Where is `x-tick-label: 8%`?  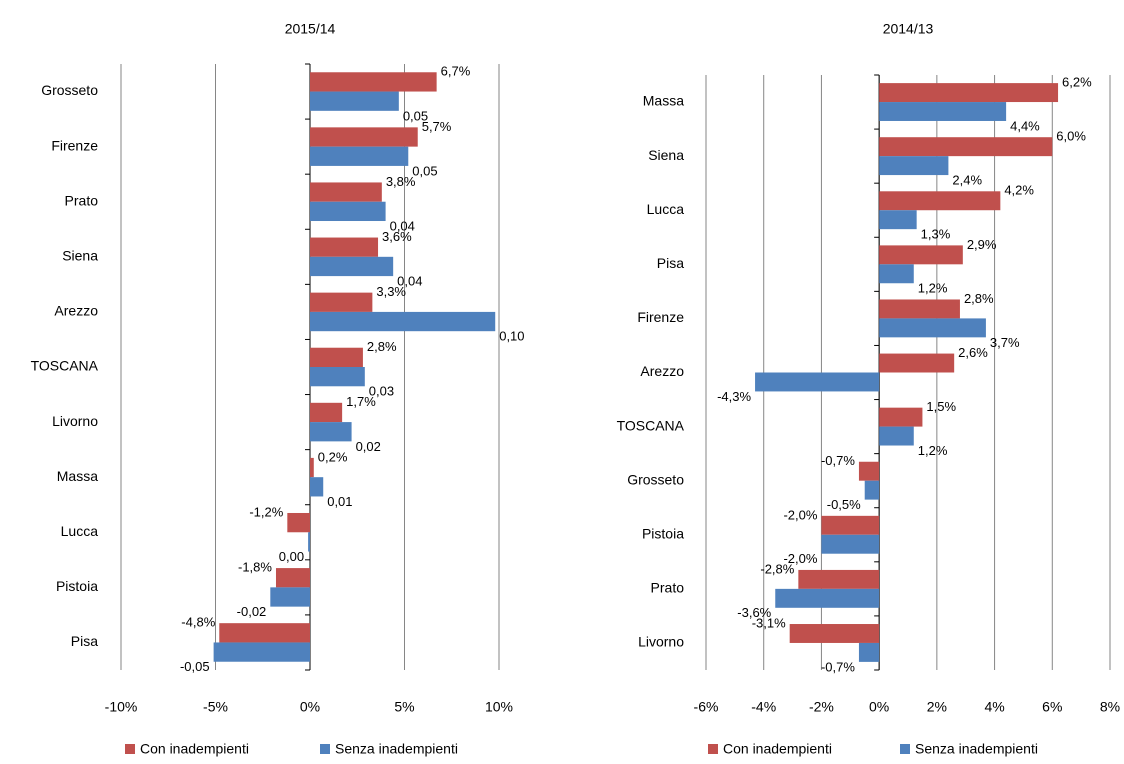 x-tick-label: 8% is located at coordinates (1110, 707).